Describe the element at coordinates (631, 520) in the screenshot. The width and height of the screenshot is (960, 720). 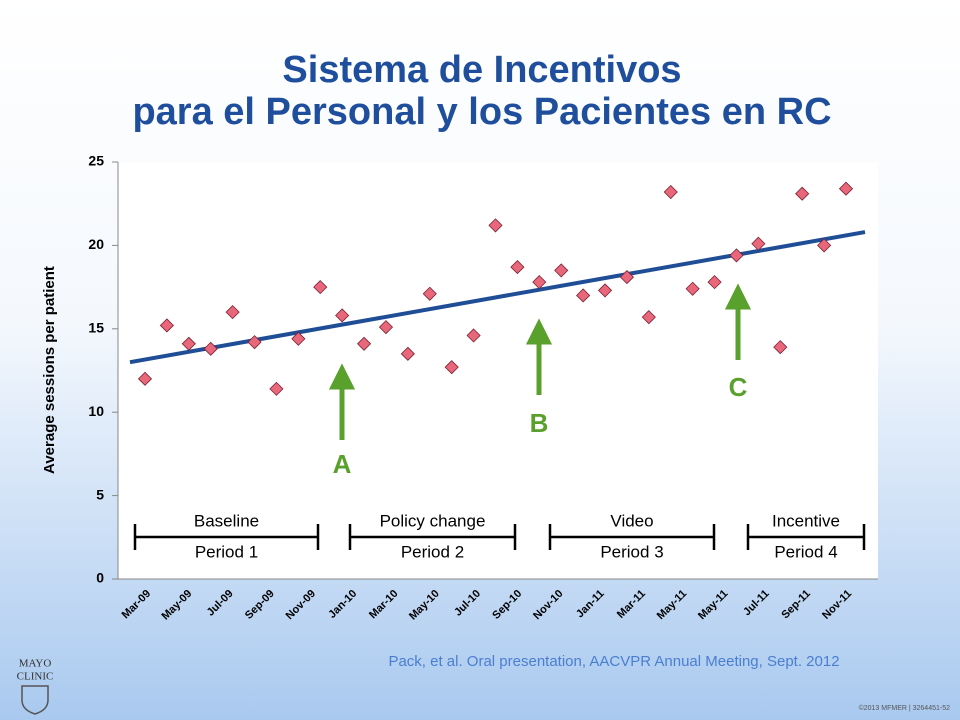
I see `period-label: Video` at that location.